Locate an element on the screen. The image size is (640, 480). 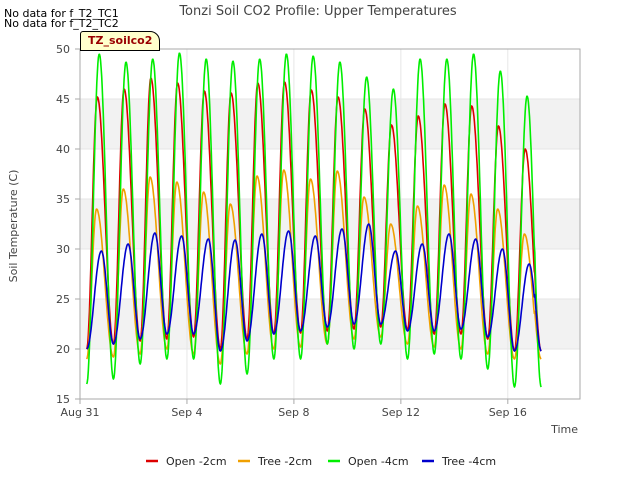
y-tick-label: 25 is located at coordinates (63, 299).